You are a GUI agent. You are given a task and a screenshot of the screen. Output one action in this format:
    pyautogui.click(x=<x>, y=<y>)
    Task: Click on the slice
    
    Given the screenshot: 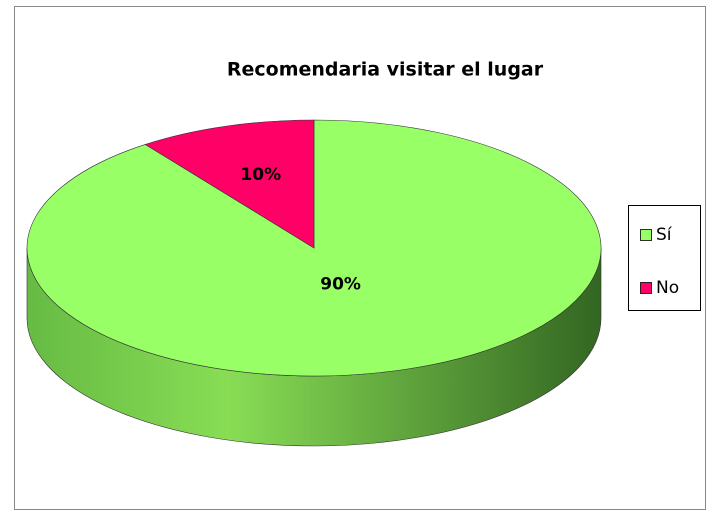 What is the action you would take?
    pyautogui.click(x=229, y=184)
    